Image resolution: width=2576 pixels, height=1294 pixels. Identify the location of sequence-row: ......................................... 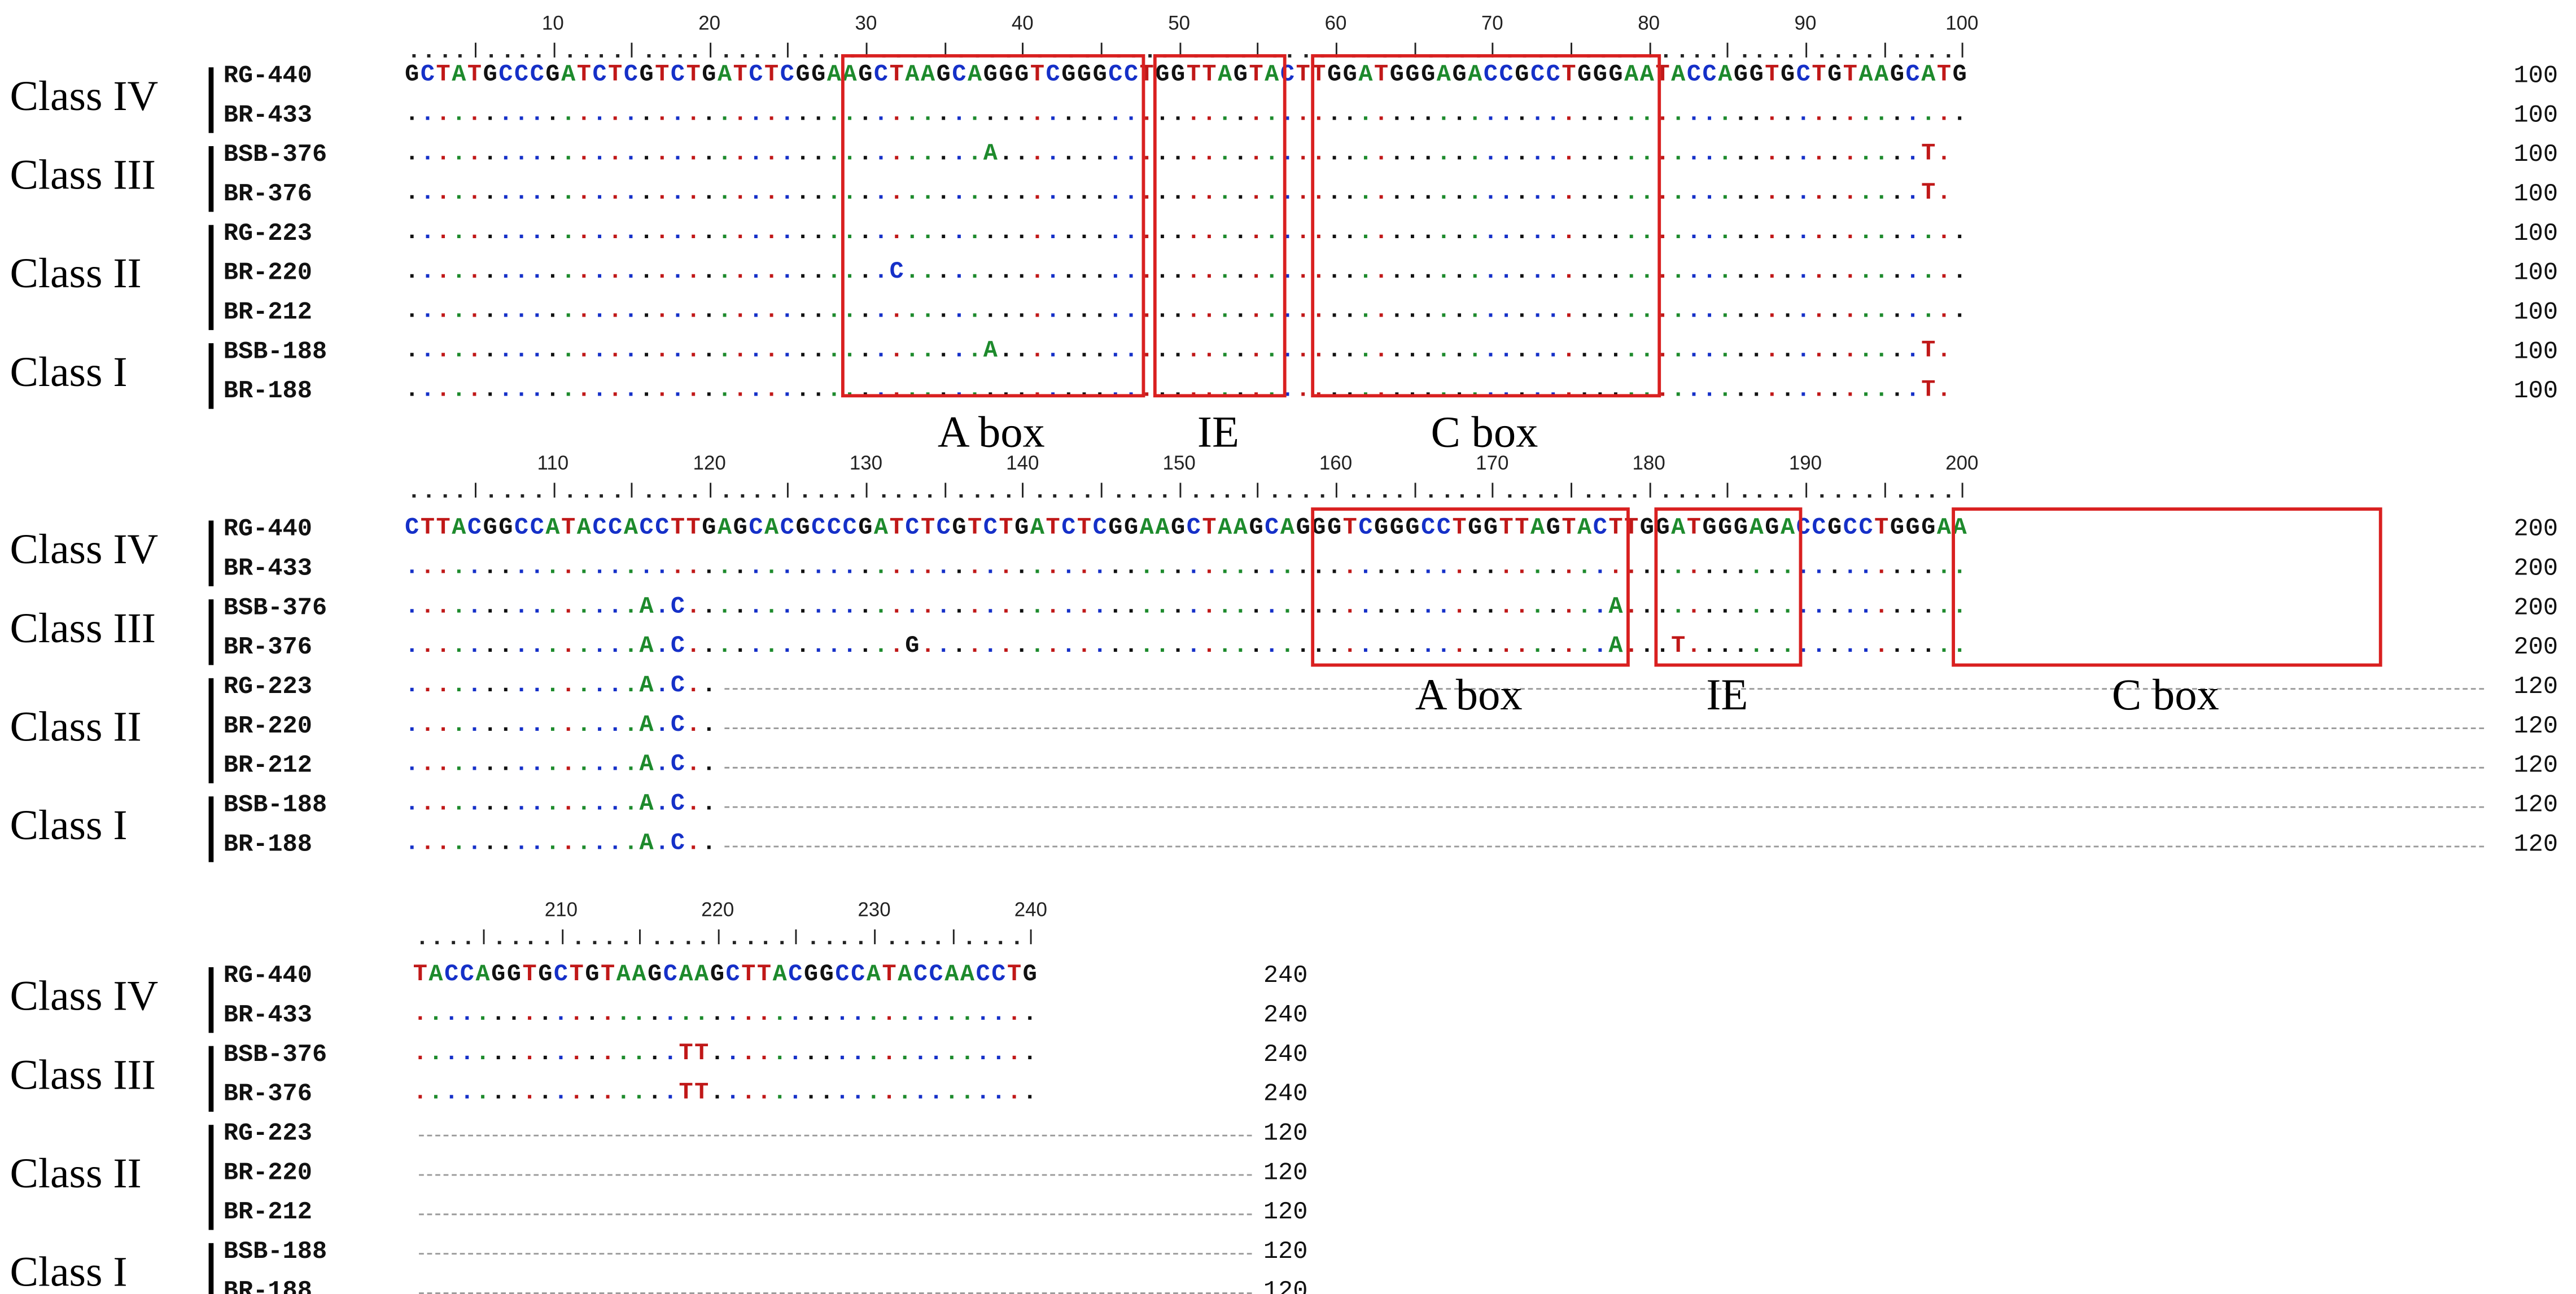
(725, 1015).